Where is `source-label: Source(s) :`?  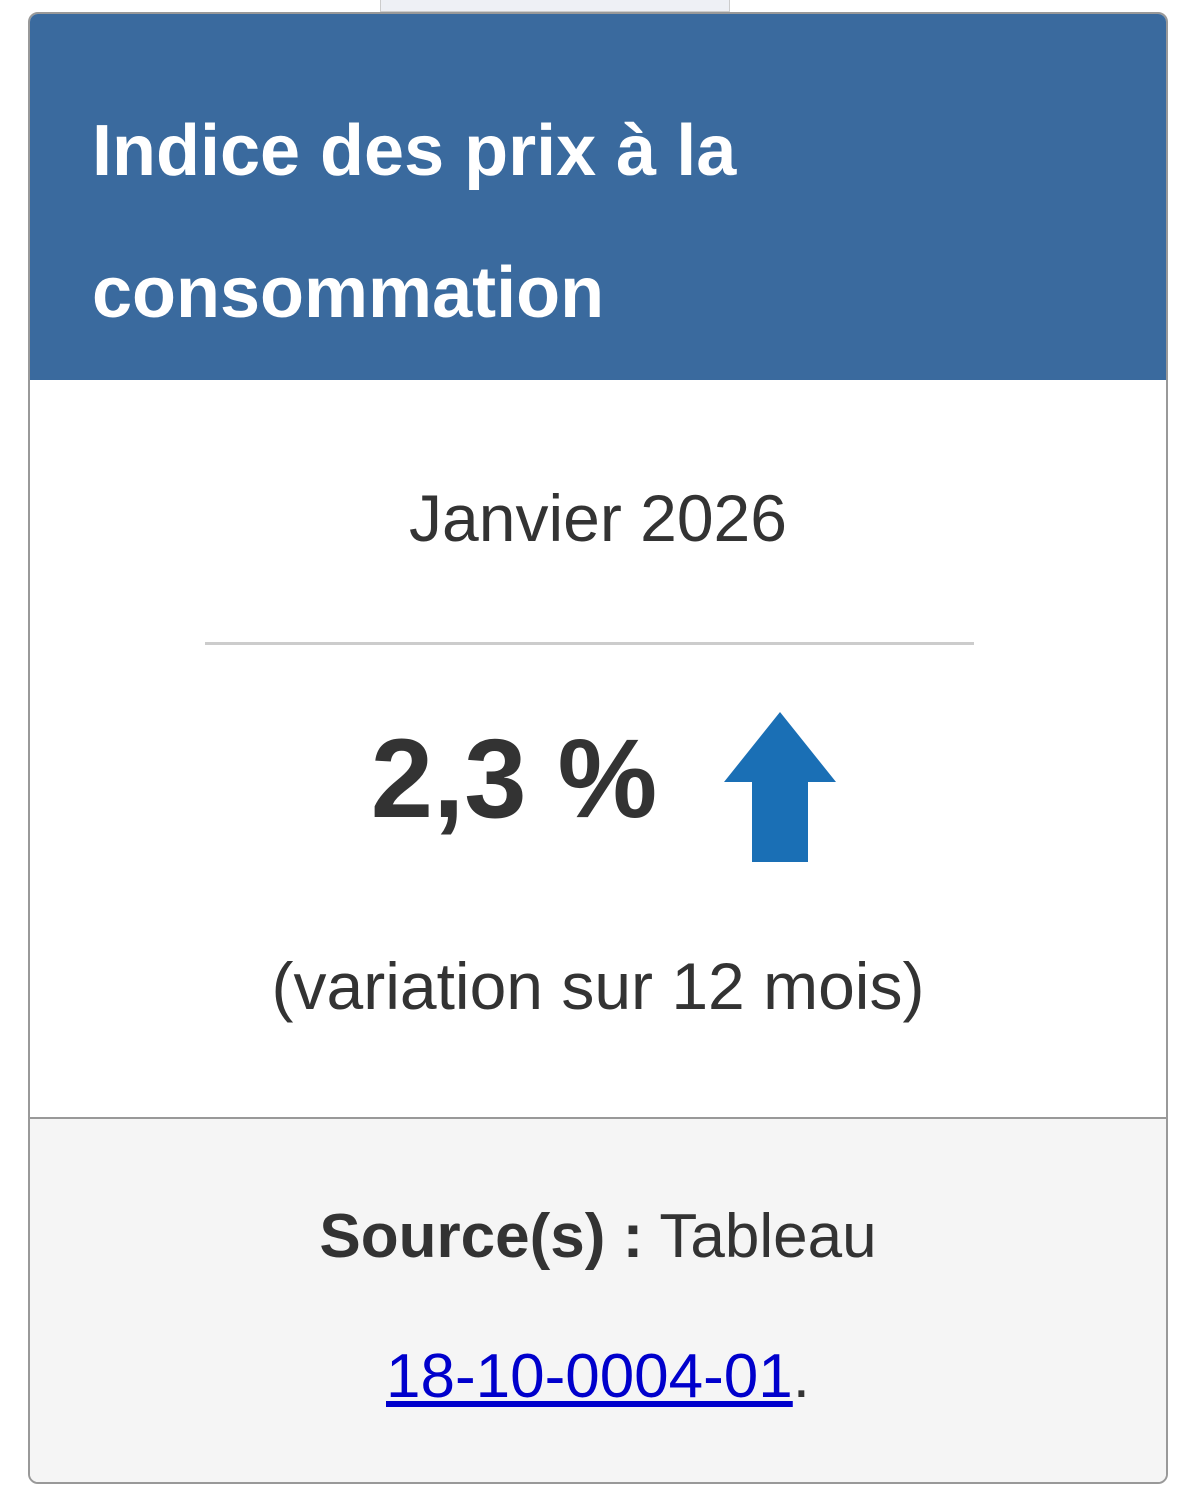 source-label: Source(s) : is located at coordinates (481, 1236).